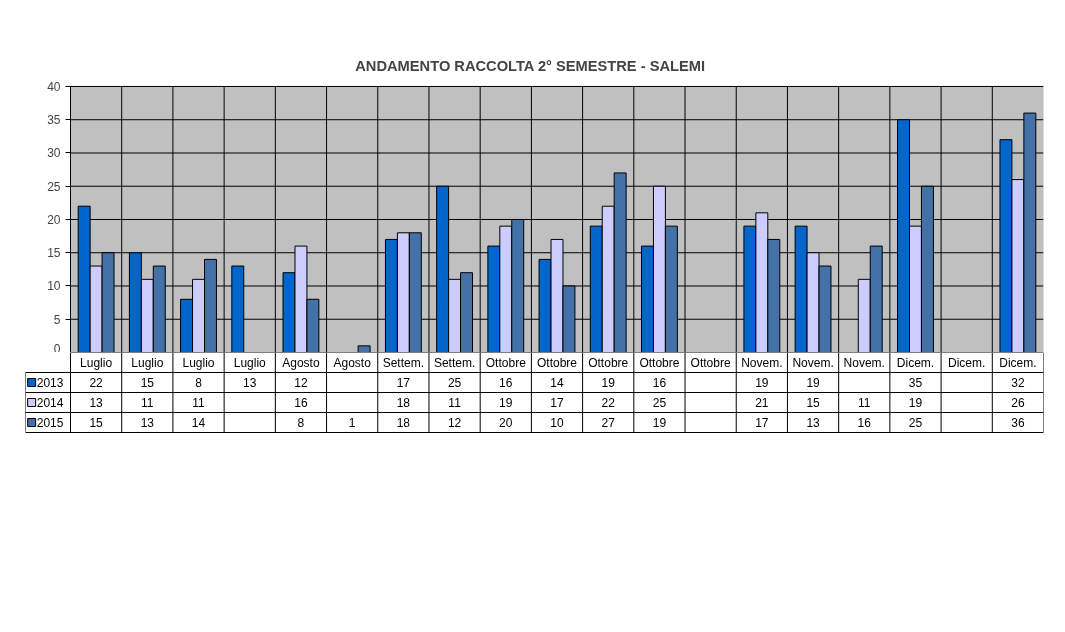 The height and width of the screenshot is (632, 1065). I want to click on y-tick-label: 25, so click(54, 186).